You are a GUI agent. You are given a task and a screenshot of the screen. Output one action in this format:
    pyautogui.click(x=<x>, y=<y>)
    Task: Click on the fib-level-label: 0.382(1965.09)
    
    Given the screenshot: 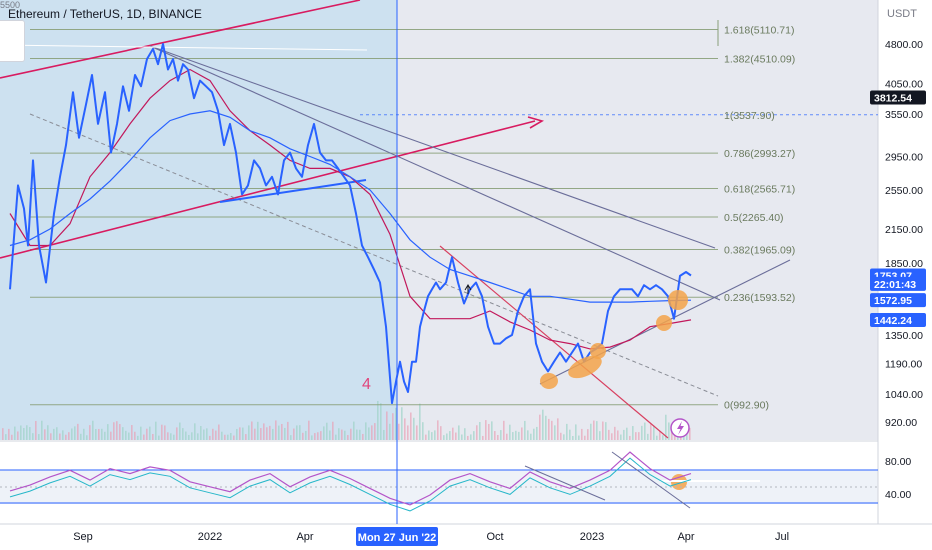 What is the action you would take?
    pyautogui.click(x=759, y=250)
    